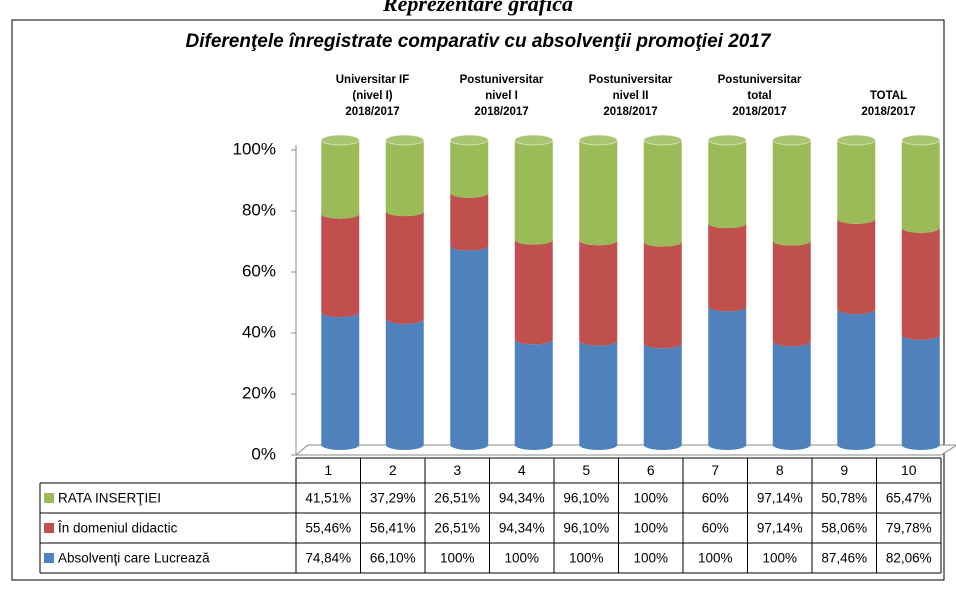 The image size is (956, 589). Describe the element at coordinates (117, 528) in the screenshot. I see `legend-label: În domeniul didactic` at that location.